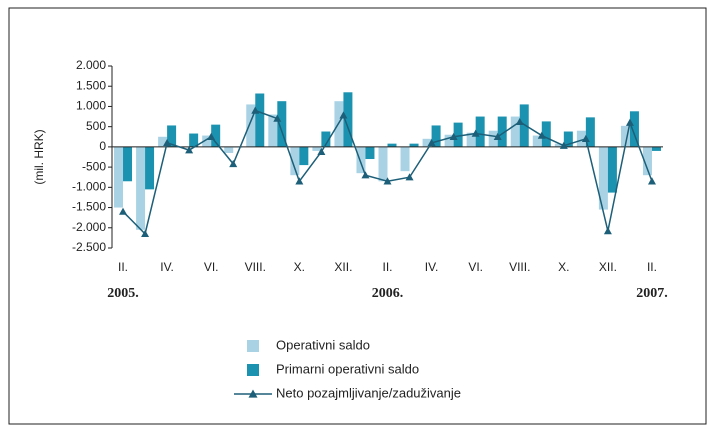 This screenshot has height=432, width=718. Describe the element at coordinates (347, 368) in the screenshot. I see `legend-label: Primarni operativni saldo` at that location.